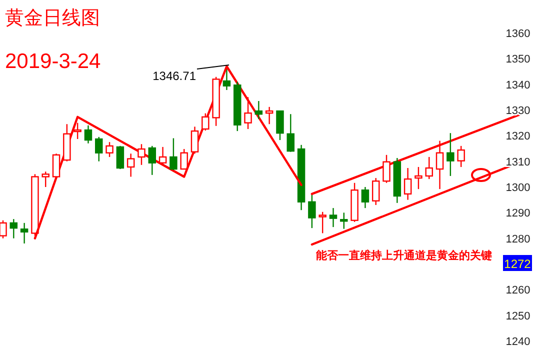  Describe the element at coordinates (174, 76) in the screenshot. I see `annotation: 1346.71` at that location.